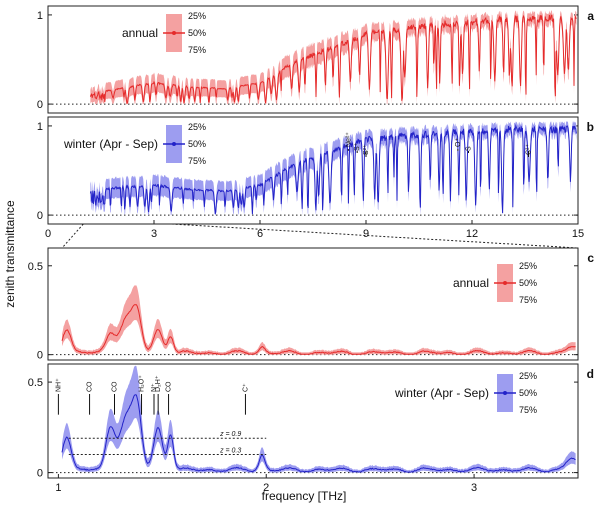 The image size is (600, 508). I want to click on y-tick-label-d: 0.5, so click(35, 383).